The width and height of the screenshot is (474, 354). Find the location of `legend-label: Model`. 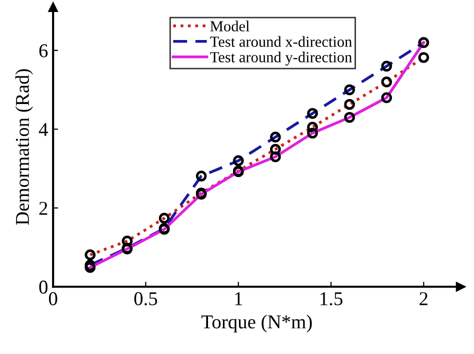

legend-label: Model is located at coordinates (230, 26).